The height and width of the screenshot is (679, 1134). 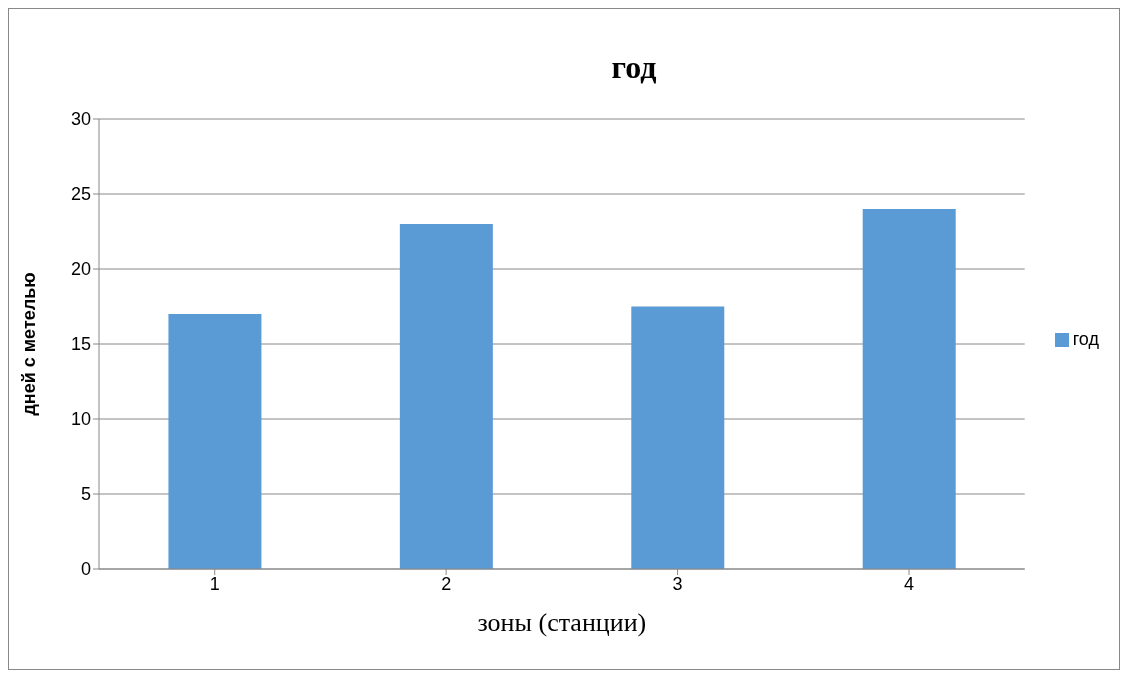 I want to click on chart-title: год, so click(x=634, y=67).